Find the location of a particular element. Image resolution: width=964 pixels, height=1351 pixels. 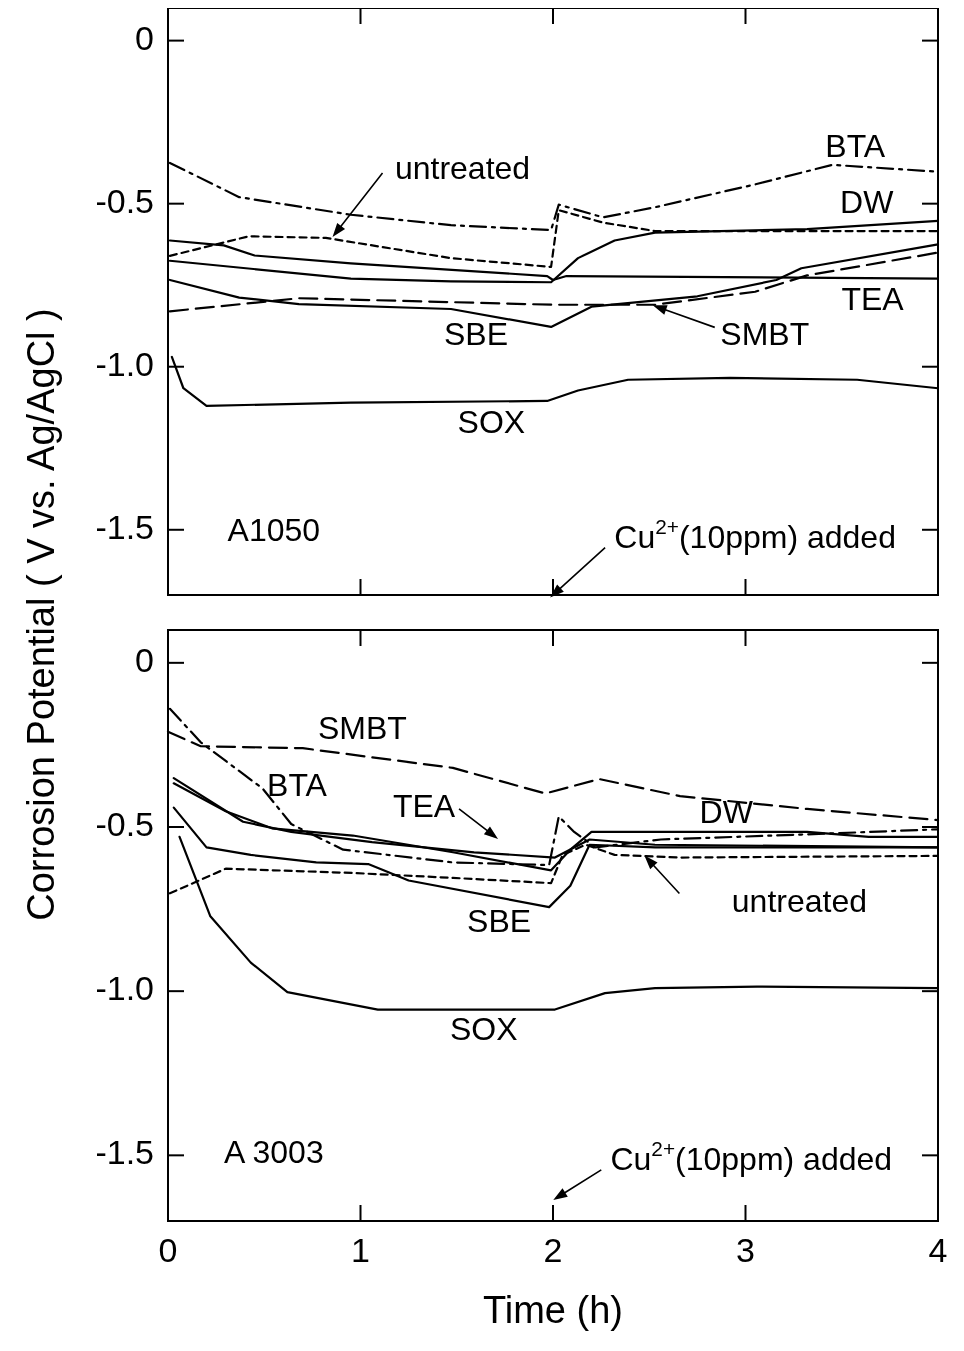

annotation: A 3003 is located at coordinates (274, 1152).